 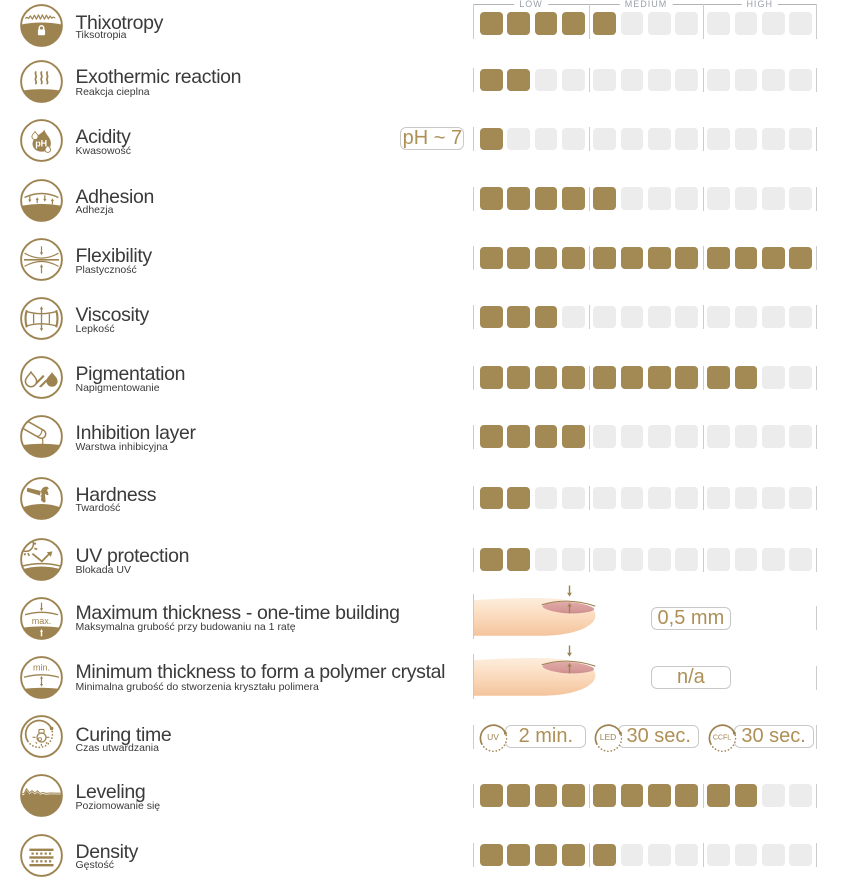 What do you see at coordinates (493, 737) in the screenshot?
I see `svg-text: UV` at bounding box center [493, 737].